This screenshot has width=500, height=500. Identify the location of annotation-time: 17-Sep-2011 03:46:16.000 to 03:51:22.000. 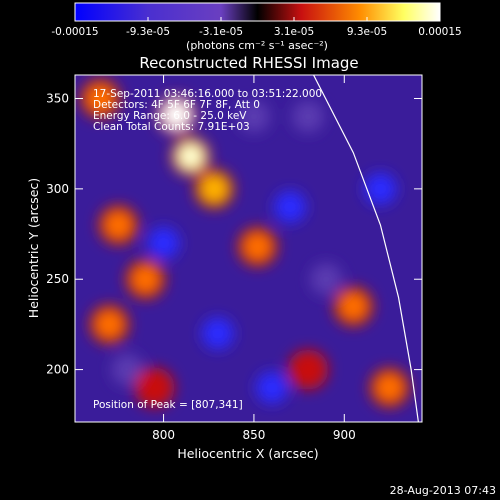
(207, 94).